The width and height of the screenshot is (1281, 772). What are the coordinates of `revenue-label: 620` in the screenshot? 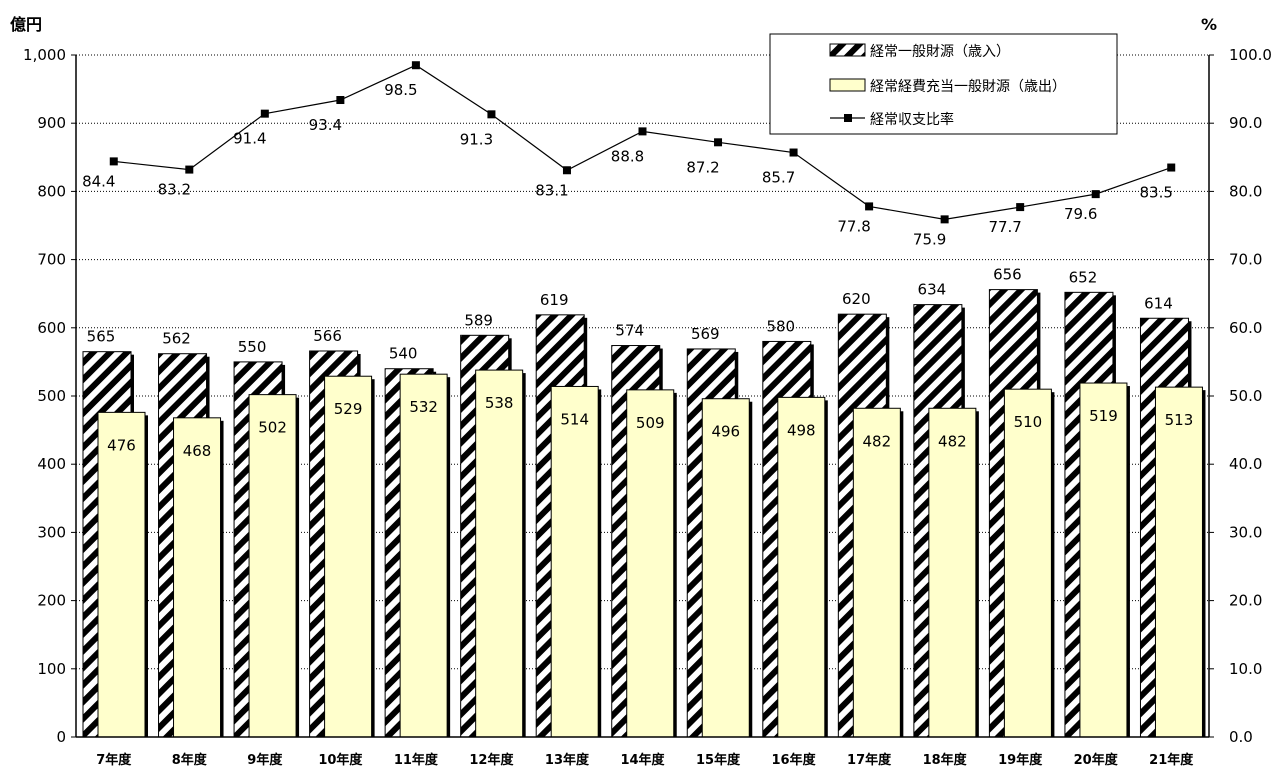 It's located at (856, 299).